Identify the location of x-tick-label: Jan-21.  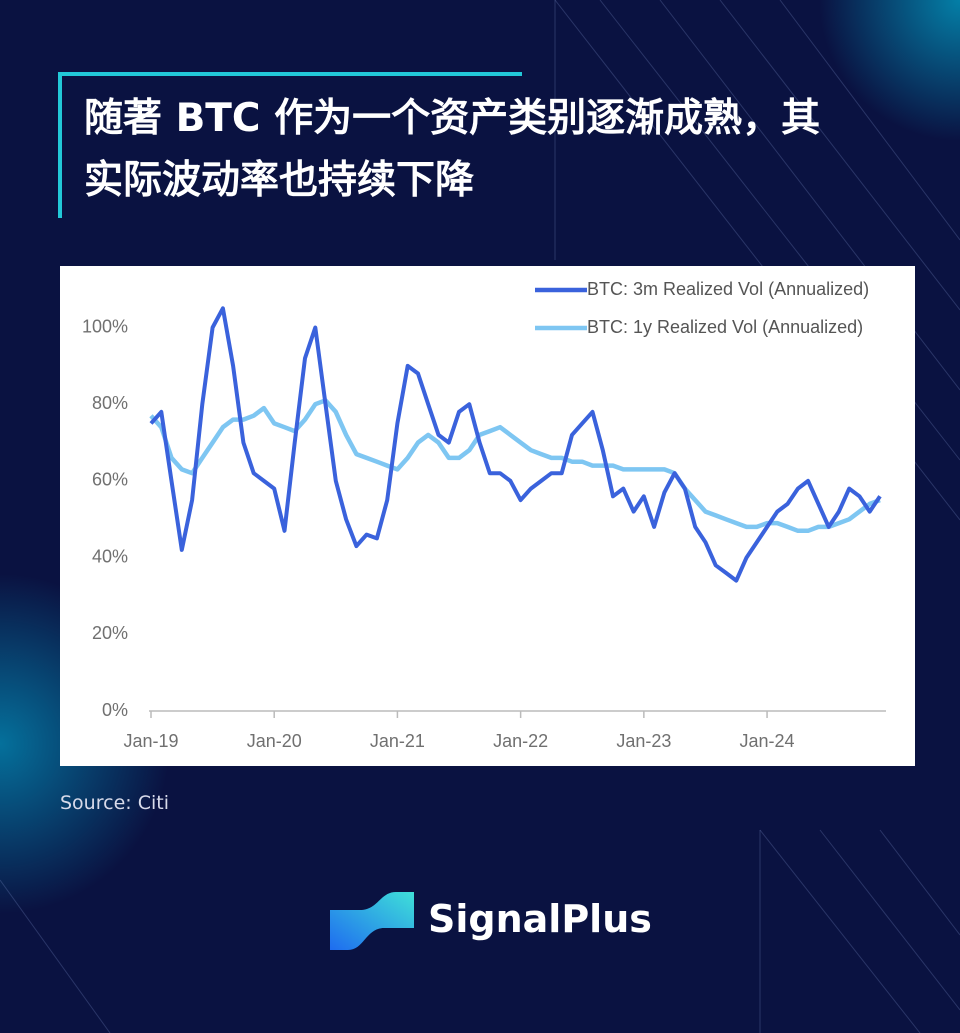
(397, 741).